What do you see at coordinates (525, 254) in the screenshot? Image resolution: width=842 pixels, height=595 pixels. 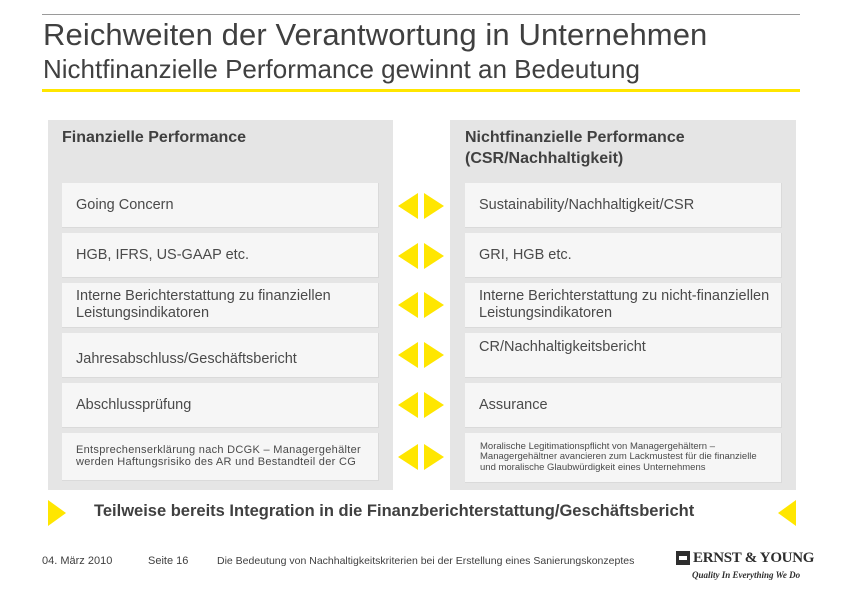 I see `nonfinancial-item-label: GRI, HGB etc.` at bounding box center [525, 254].